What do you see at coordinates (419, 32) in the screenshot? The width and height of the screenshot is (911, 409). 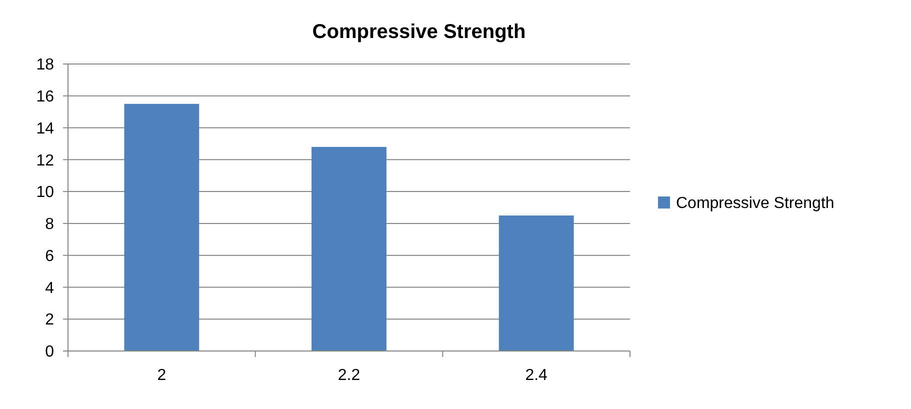 I see `chart-title: Compressive Strength` at bounding box center [419, 32].